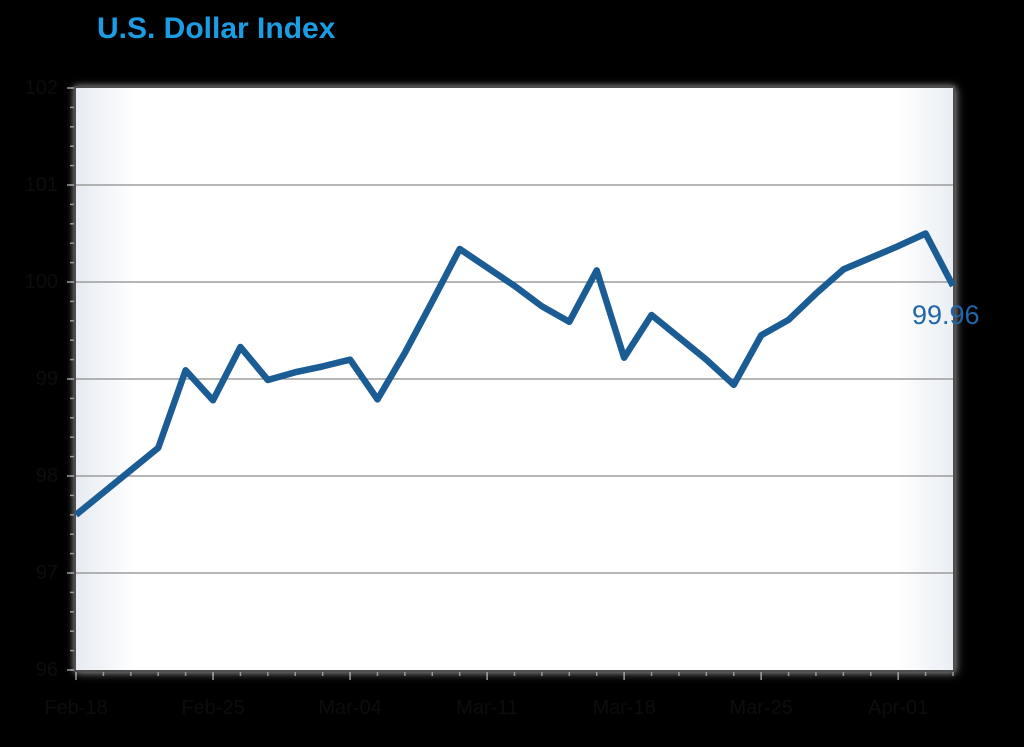  I want to click on y-tick-label: 99, so click(46, 379).